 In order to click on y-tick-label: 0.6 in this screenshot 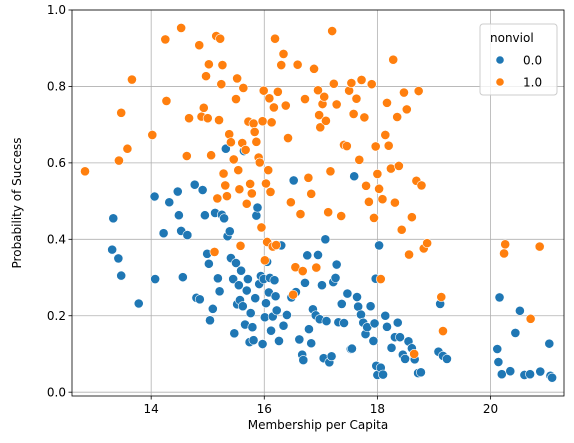, I will do `click(56, 163)`.